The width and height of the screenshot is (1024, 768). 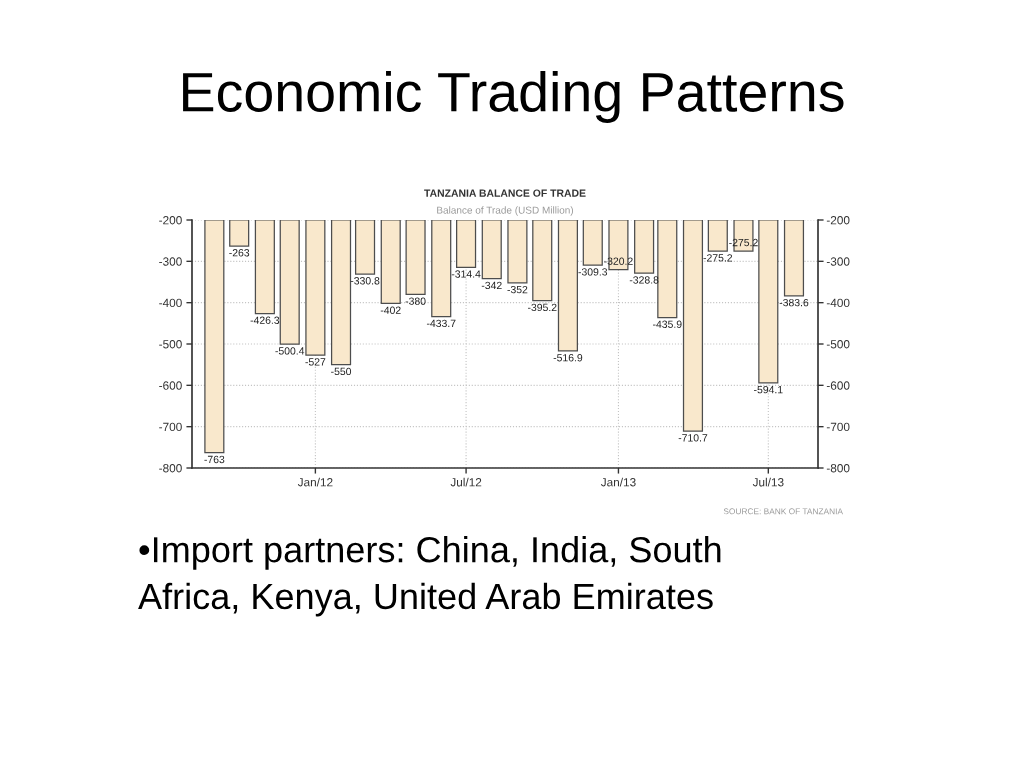 What do you see at coordinates (838, 427) in the screenshot?
I see `y2-tick-label: -700` at bounding box center [838, 427].